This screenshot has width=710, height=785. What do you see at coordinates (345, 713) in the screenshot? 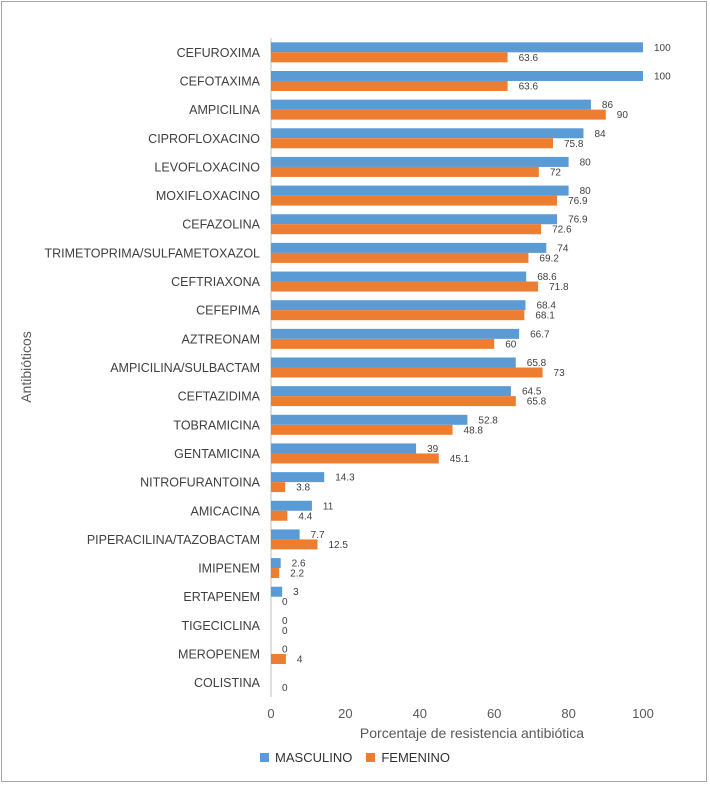
I see `x-tick-label: 20` at bounding box center [345, 713].